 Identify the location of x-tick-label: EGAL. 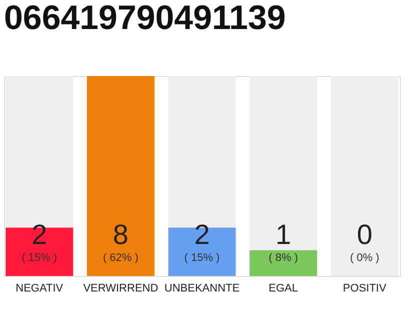
(283, 288).